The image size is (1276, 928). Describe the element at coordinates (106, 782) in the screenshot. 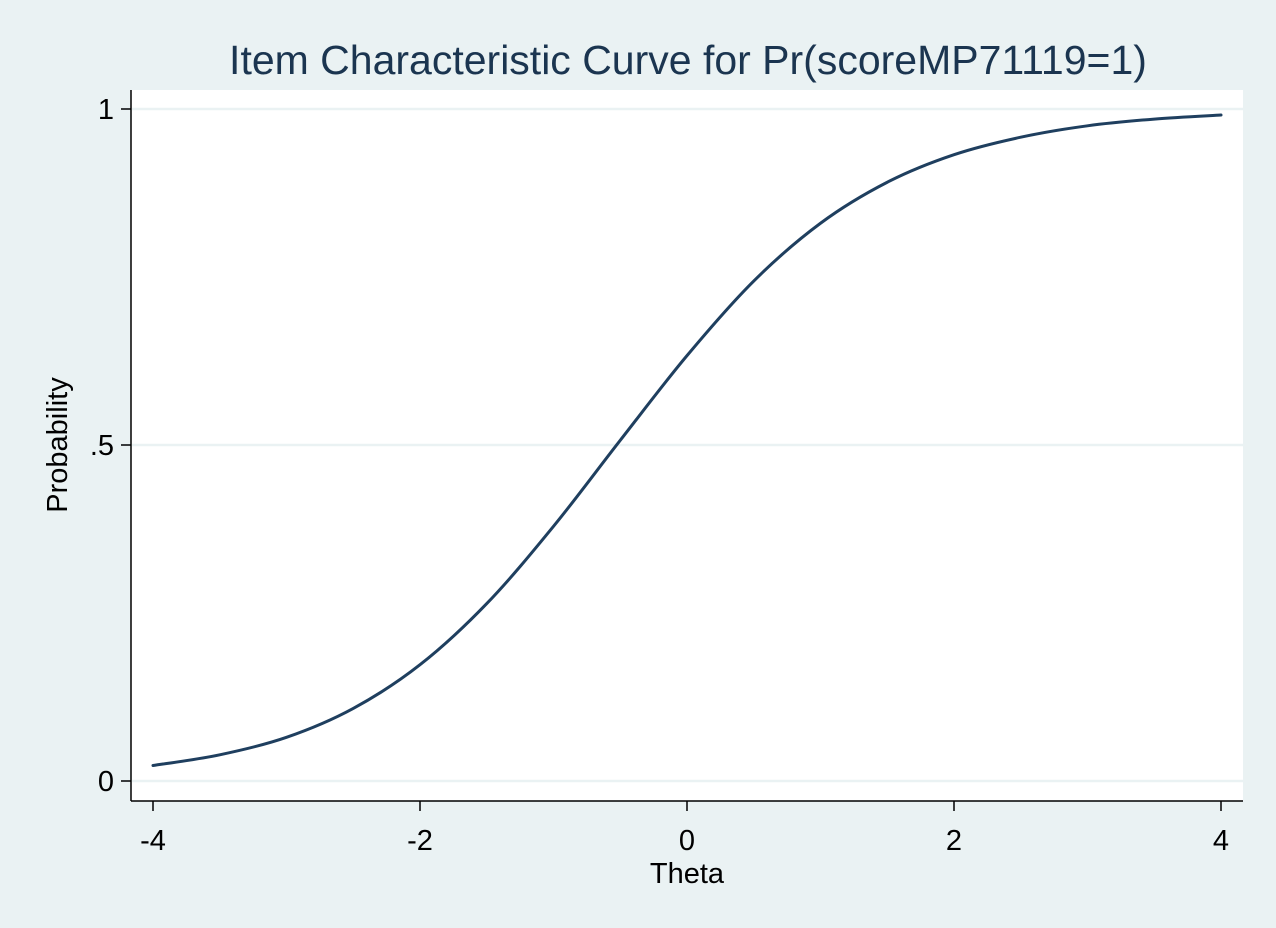

I see `y-tick-label: 0` at that location.